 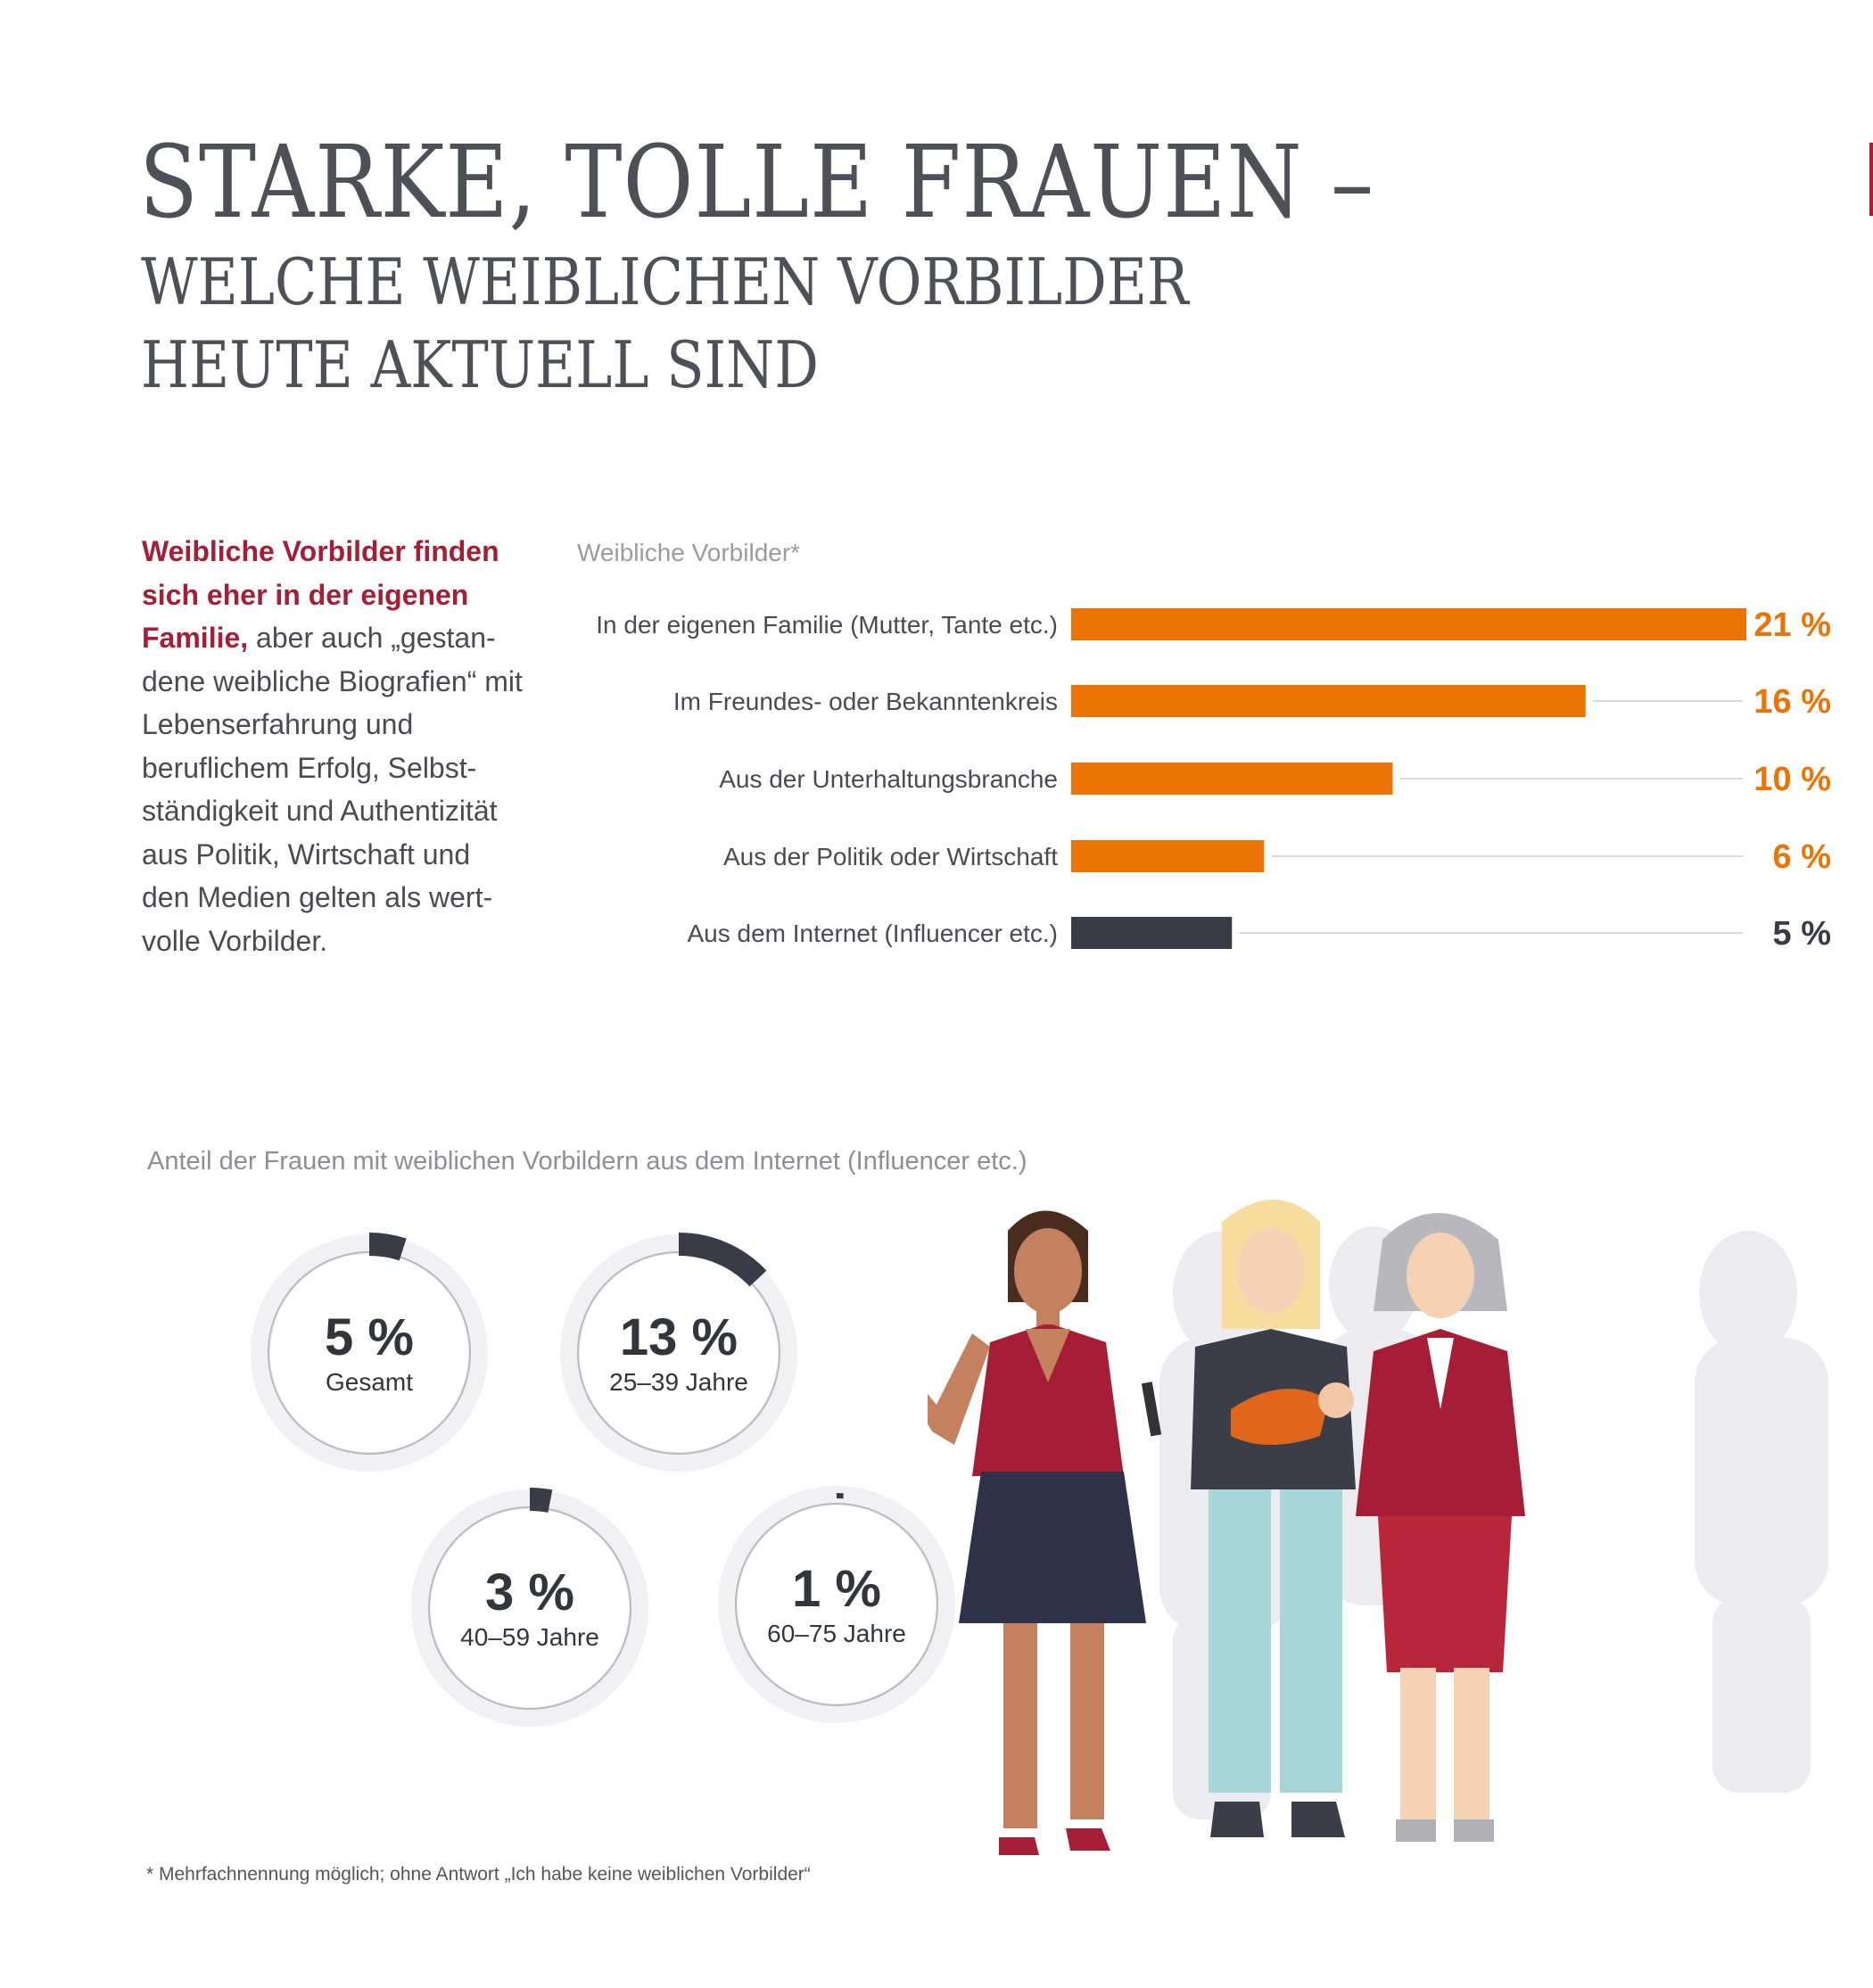 What do you see at coordinates (1792, 625) in the screenshot?
I see `bar-value-label: 21 %` at bounding box center [1792, 625].